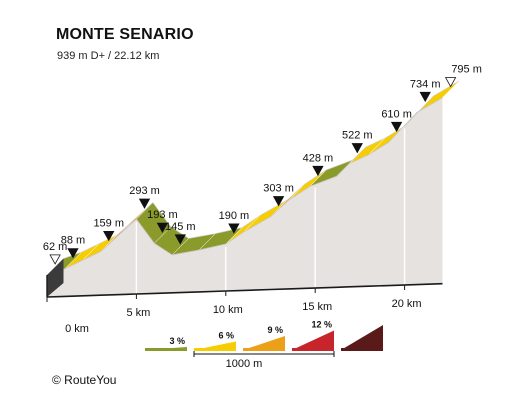 This screenshot has height=400, width=532. I want to click on gradient-legend-label: 9 %, so click(275, 330).